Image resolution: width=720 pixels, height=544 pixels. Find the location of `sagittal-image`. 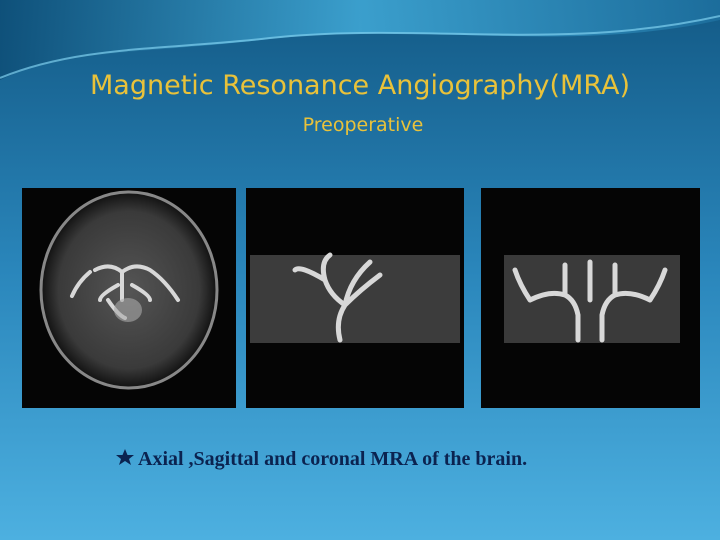

sagittal-image is located at coordinates (355, 298).